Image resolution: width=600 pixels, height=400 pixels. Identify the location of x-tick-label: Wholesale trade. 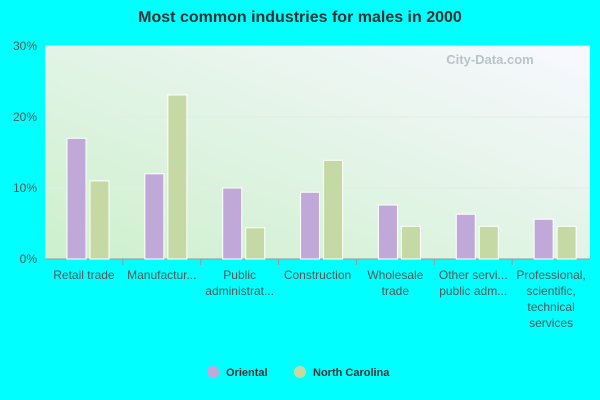
(395, 283).